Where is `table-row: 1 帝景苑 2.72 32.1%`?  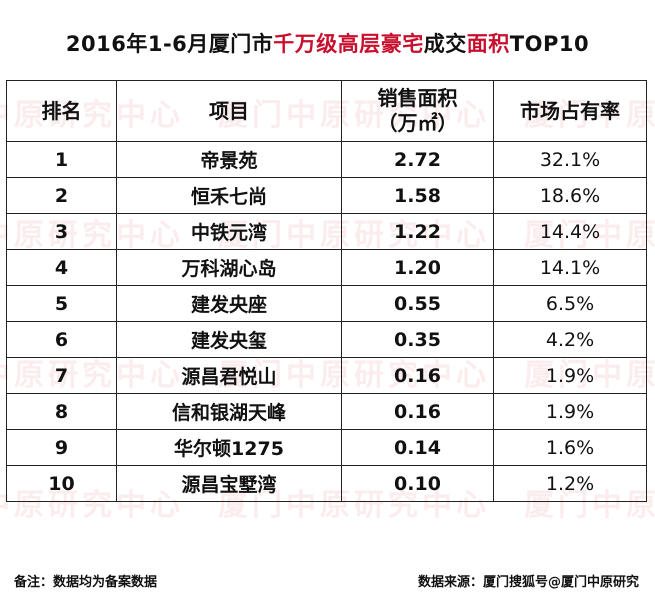
table-row: 1 帝景苑 2.72 32.1% is located at coordinates (326, 159).